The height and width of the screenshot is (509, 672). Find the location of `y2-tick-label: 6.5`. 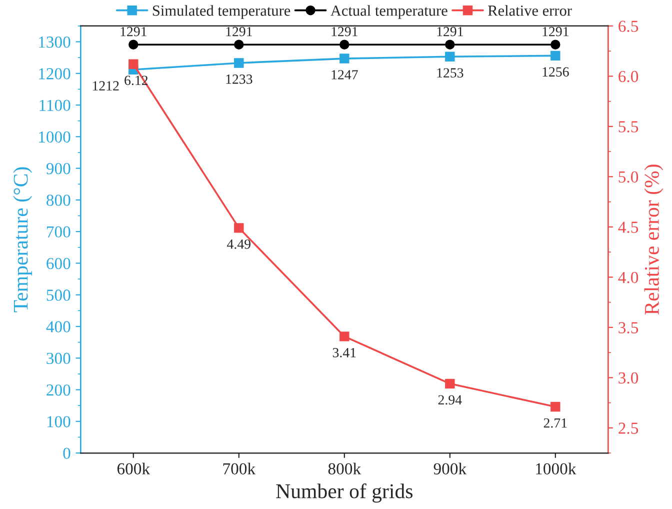

y2-tick-label: 6.5 is located at coordinates (628, 26).